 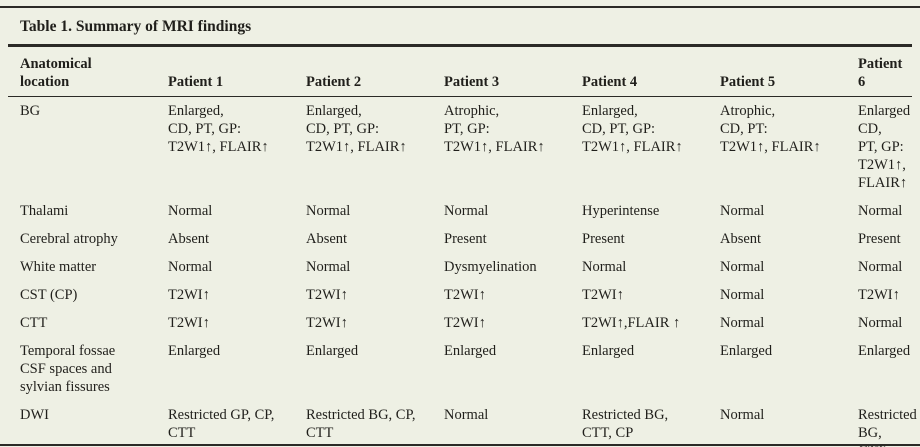 What do you see at coordinates (34, 414) in the screenshot?
I see `row-header-location: DWI` at bounding box center [34, 414].